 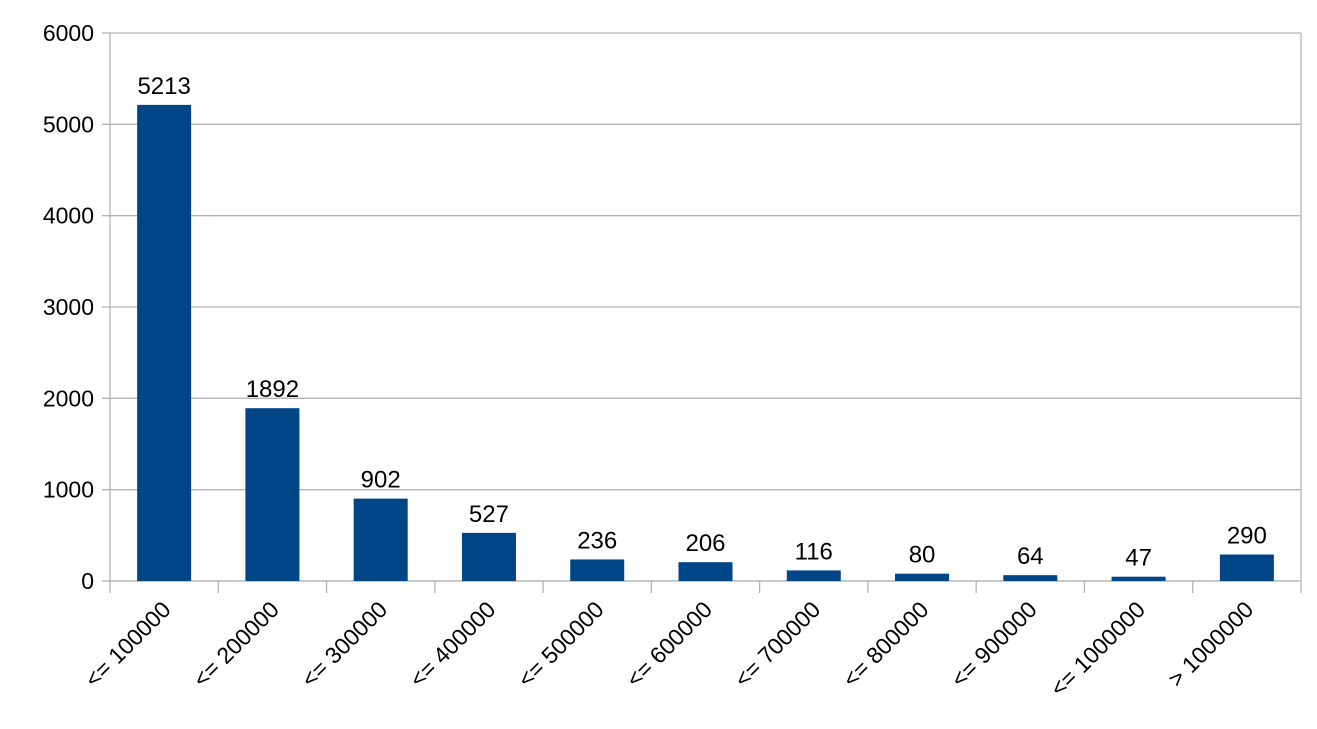 I want to click on x-category-label: <= 600000, so click(x=669, y=644).